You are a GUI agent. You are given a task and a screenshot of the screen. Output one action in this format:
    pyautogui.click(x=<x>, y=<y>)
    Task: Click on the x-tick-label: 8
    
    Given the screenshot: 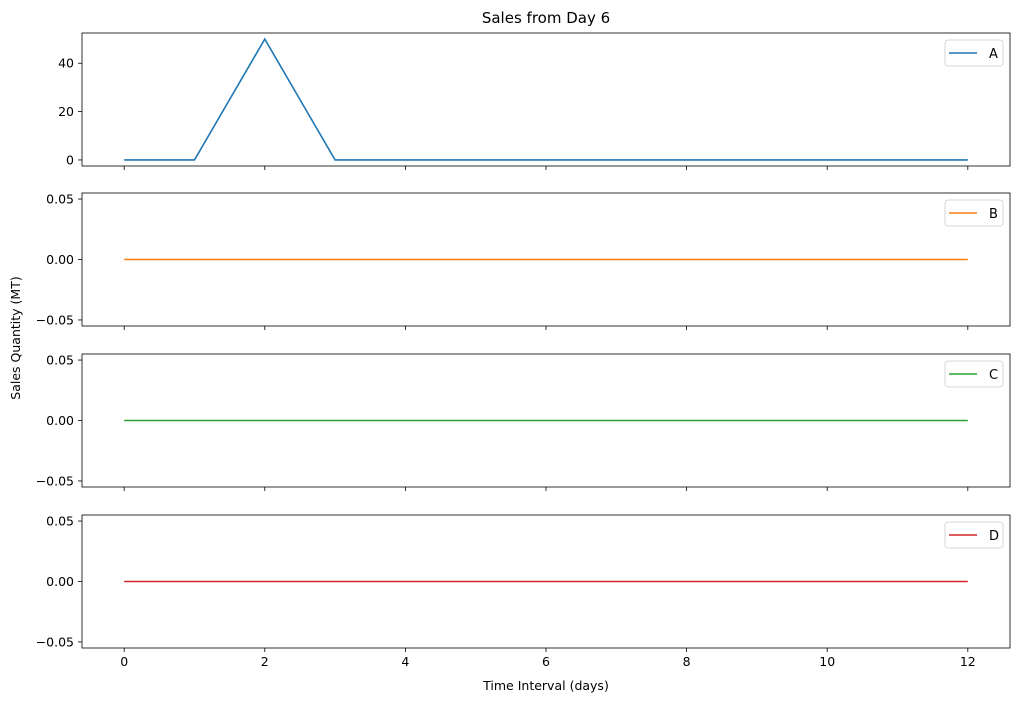 What is the action you would take?
    pyautogui.click(x=687, y=661)
    